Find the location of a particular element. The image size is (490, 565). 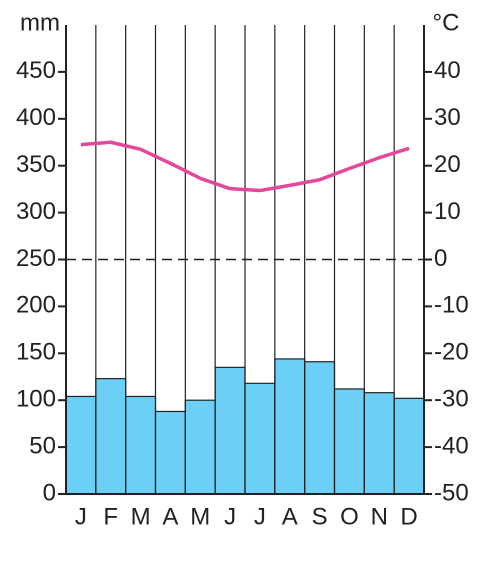

y-axis-label: mm is located at coordinates (40, 22).